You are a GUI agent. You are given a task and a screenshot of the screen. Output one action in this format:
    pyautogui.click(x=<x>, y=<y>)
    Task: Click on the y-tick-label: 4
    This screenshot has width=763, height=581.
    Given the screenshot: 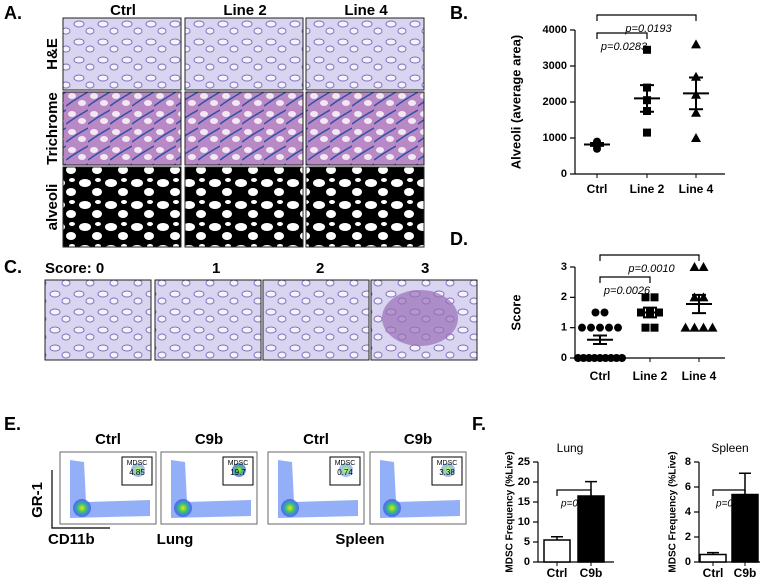 What is the action you would take?
    pyautogui.click(x=688, y=512)
    